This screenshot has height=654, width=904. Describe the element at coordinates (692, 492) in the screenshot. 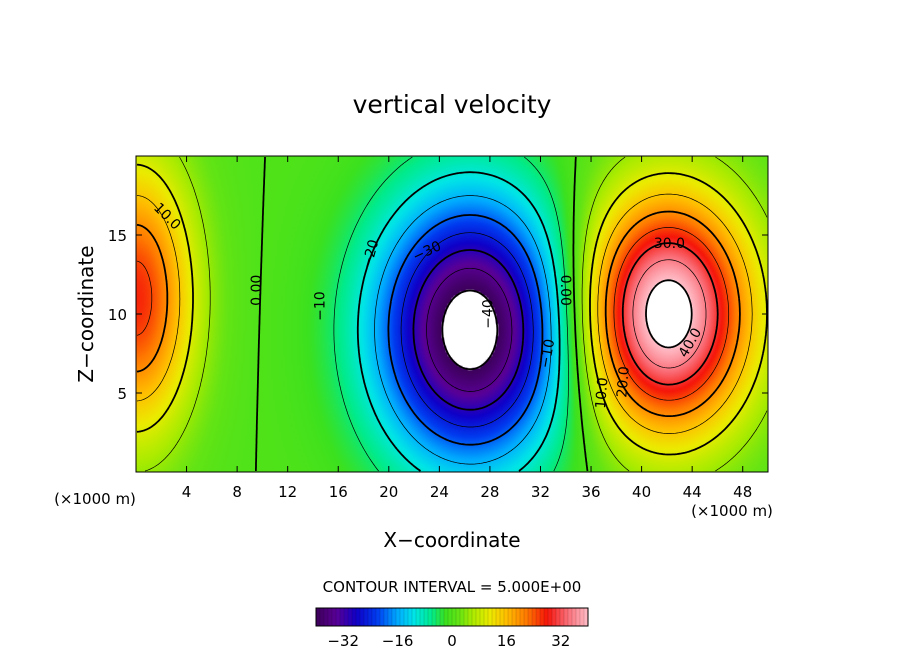

I see `x-tick-label: 44` at that location.